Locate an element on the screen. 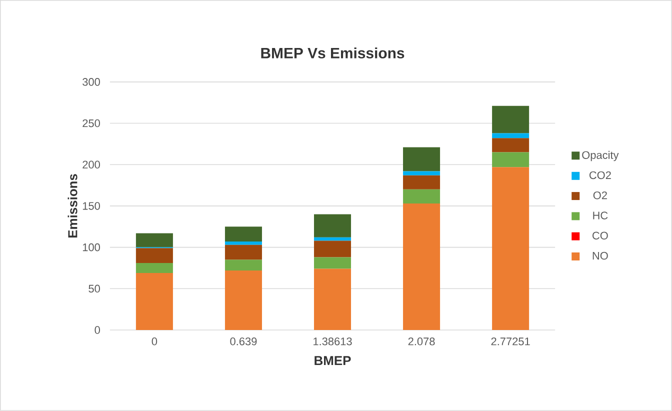 This screenshot has width=672, height=411. y-tick-label: 0 is located at coordinates (97, 330).